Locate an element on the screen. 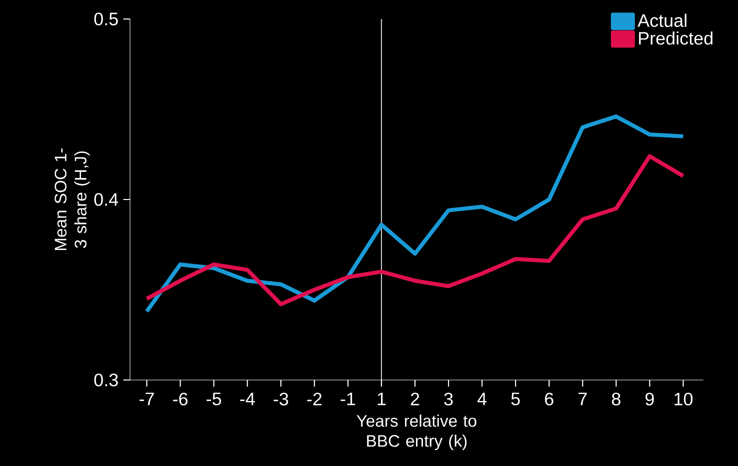 The image size is (738, 466). x-tick-label: 6 is located at coordinates (549, 399).